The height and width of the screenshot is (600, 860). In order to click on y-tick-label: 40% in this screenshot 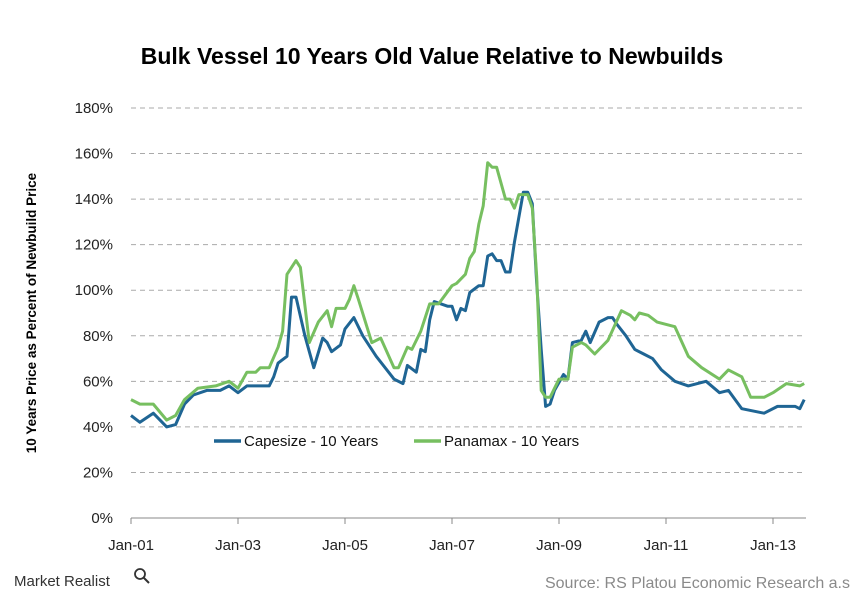, I will do `click(98, 427)`.